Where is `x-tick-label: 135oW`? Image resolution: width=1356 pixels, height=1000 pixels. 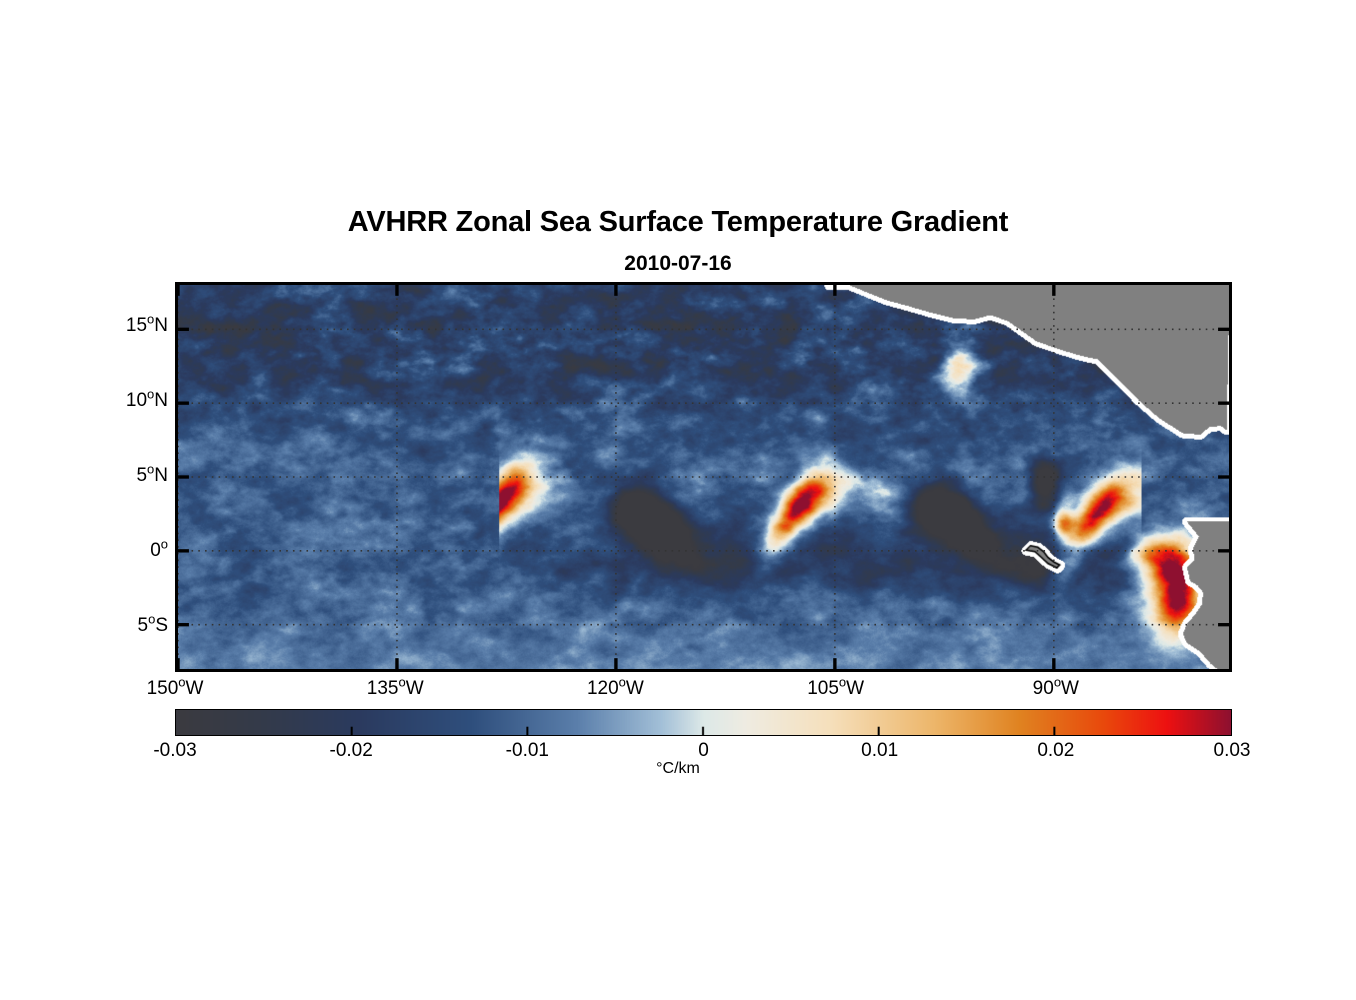 x-tick-label: 135oW is located at coordinates (395, 686).